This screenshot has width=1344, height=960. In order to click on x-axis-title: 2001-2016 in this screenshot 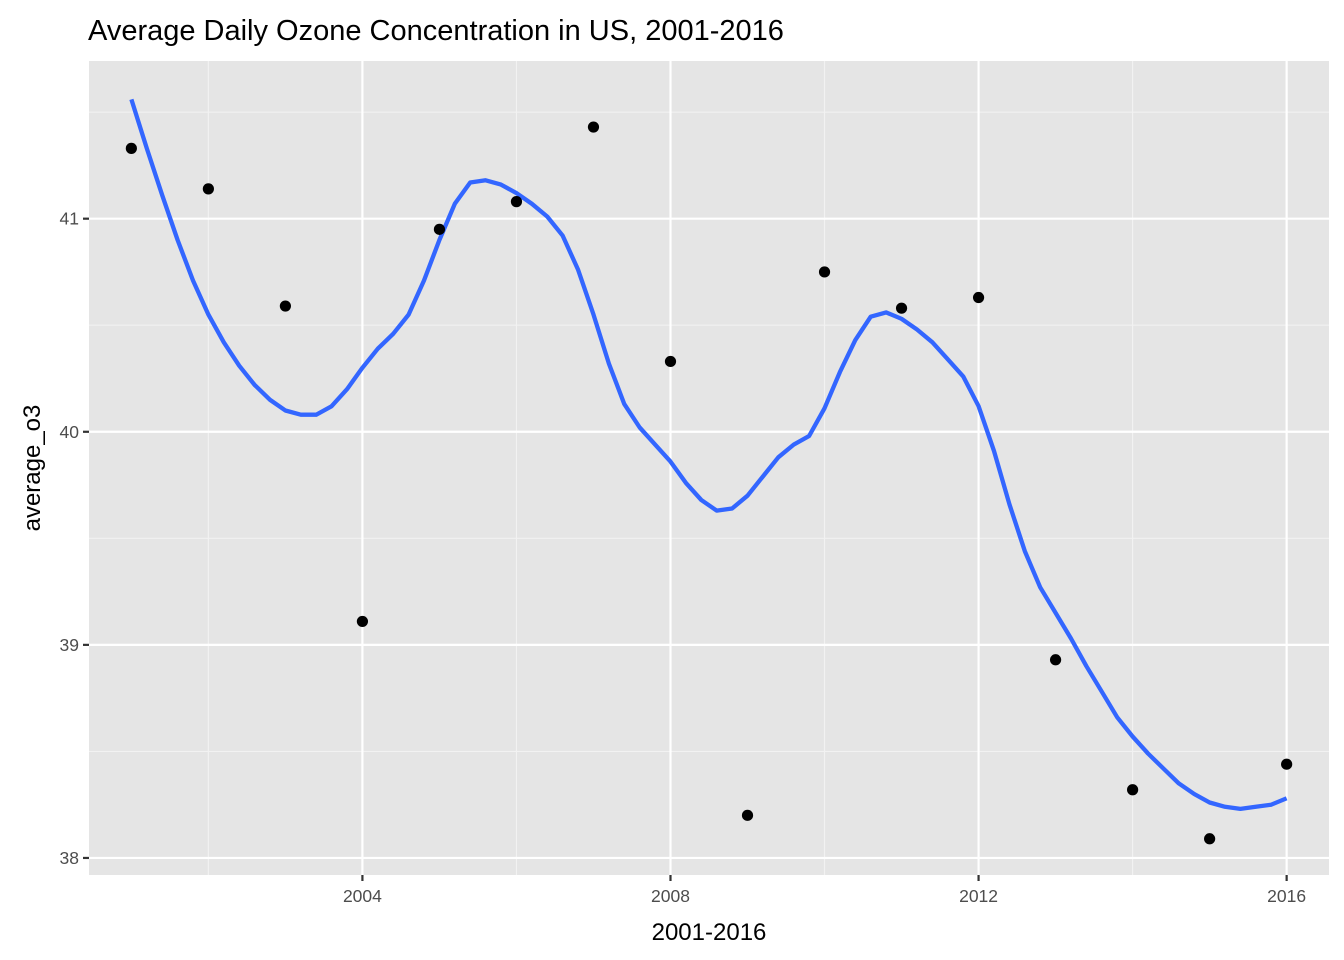, I will do `click(709, 932)`.